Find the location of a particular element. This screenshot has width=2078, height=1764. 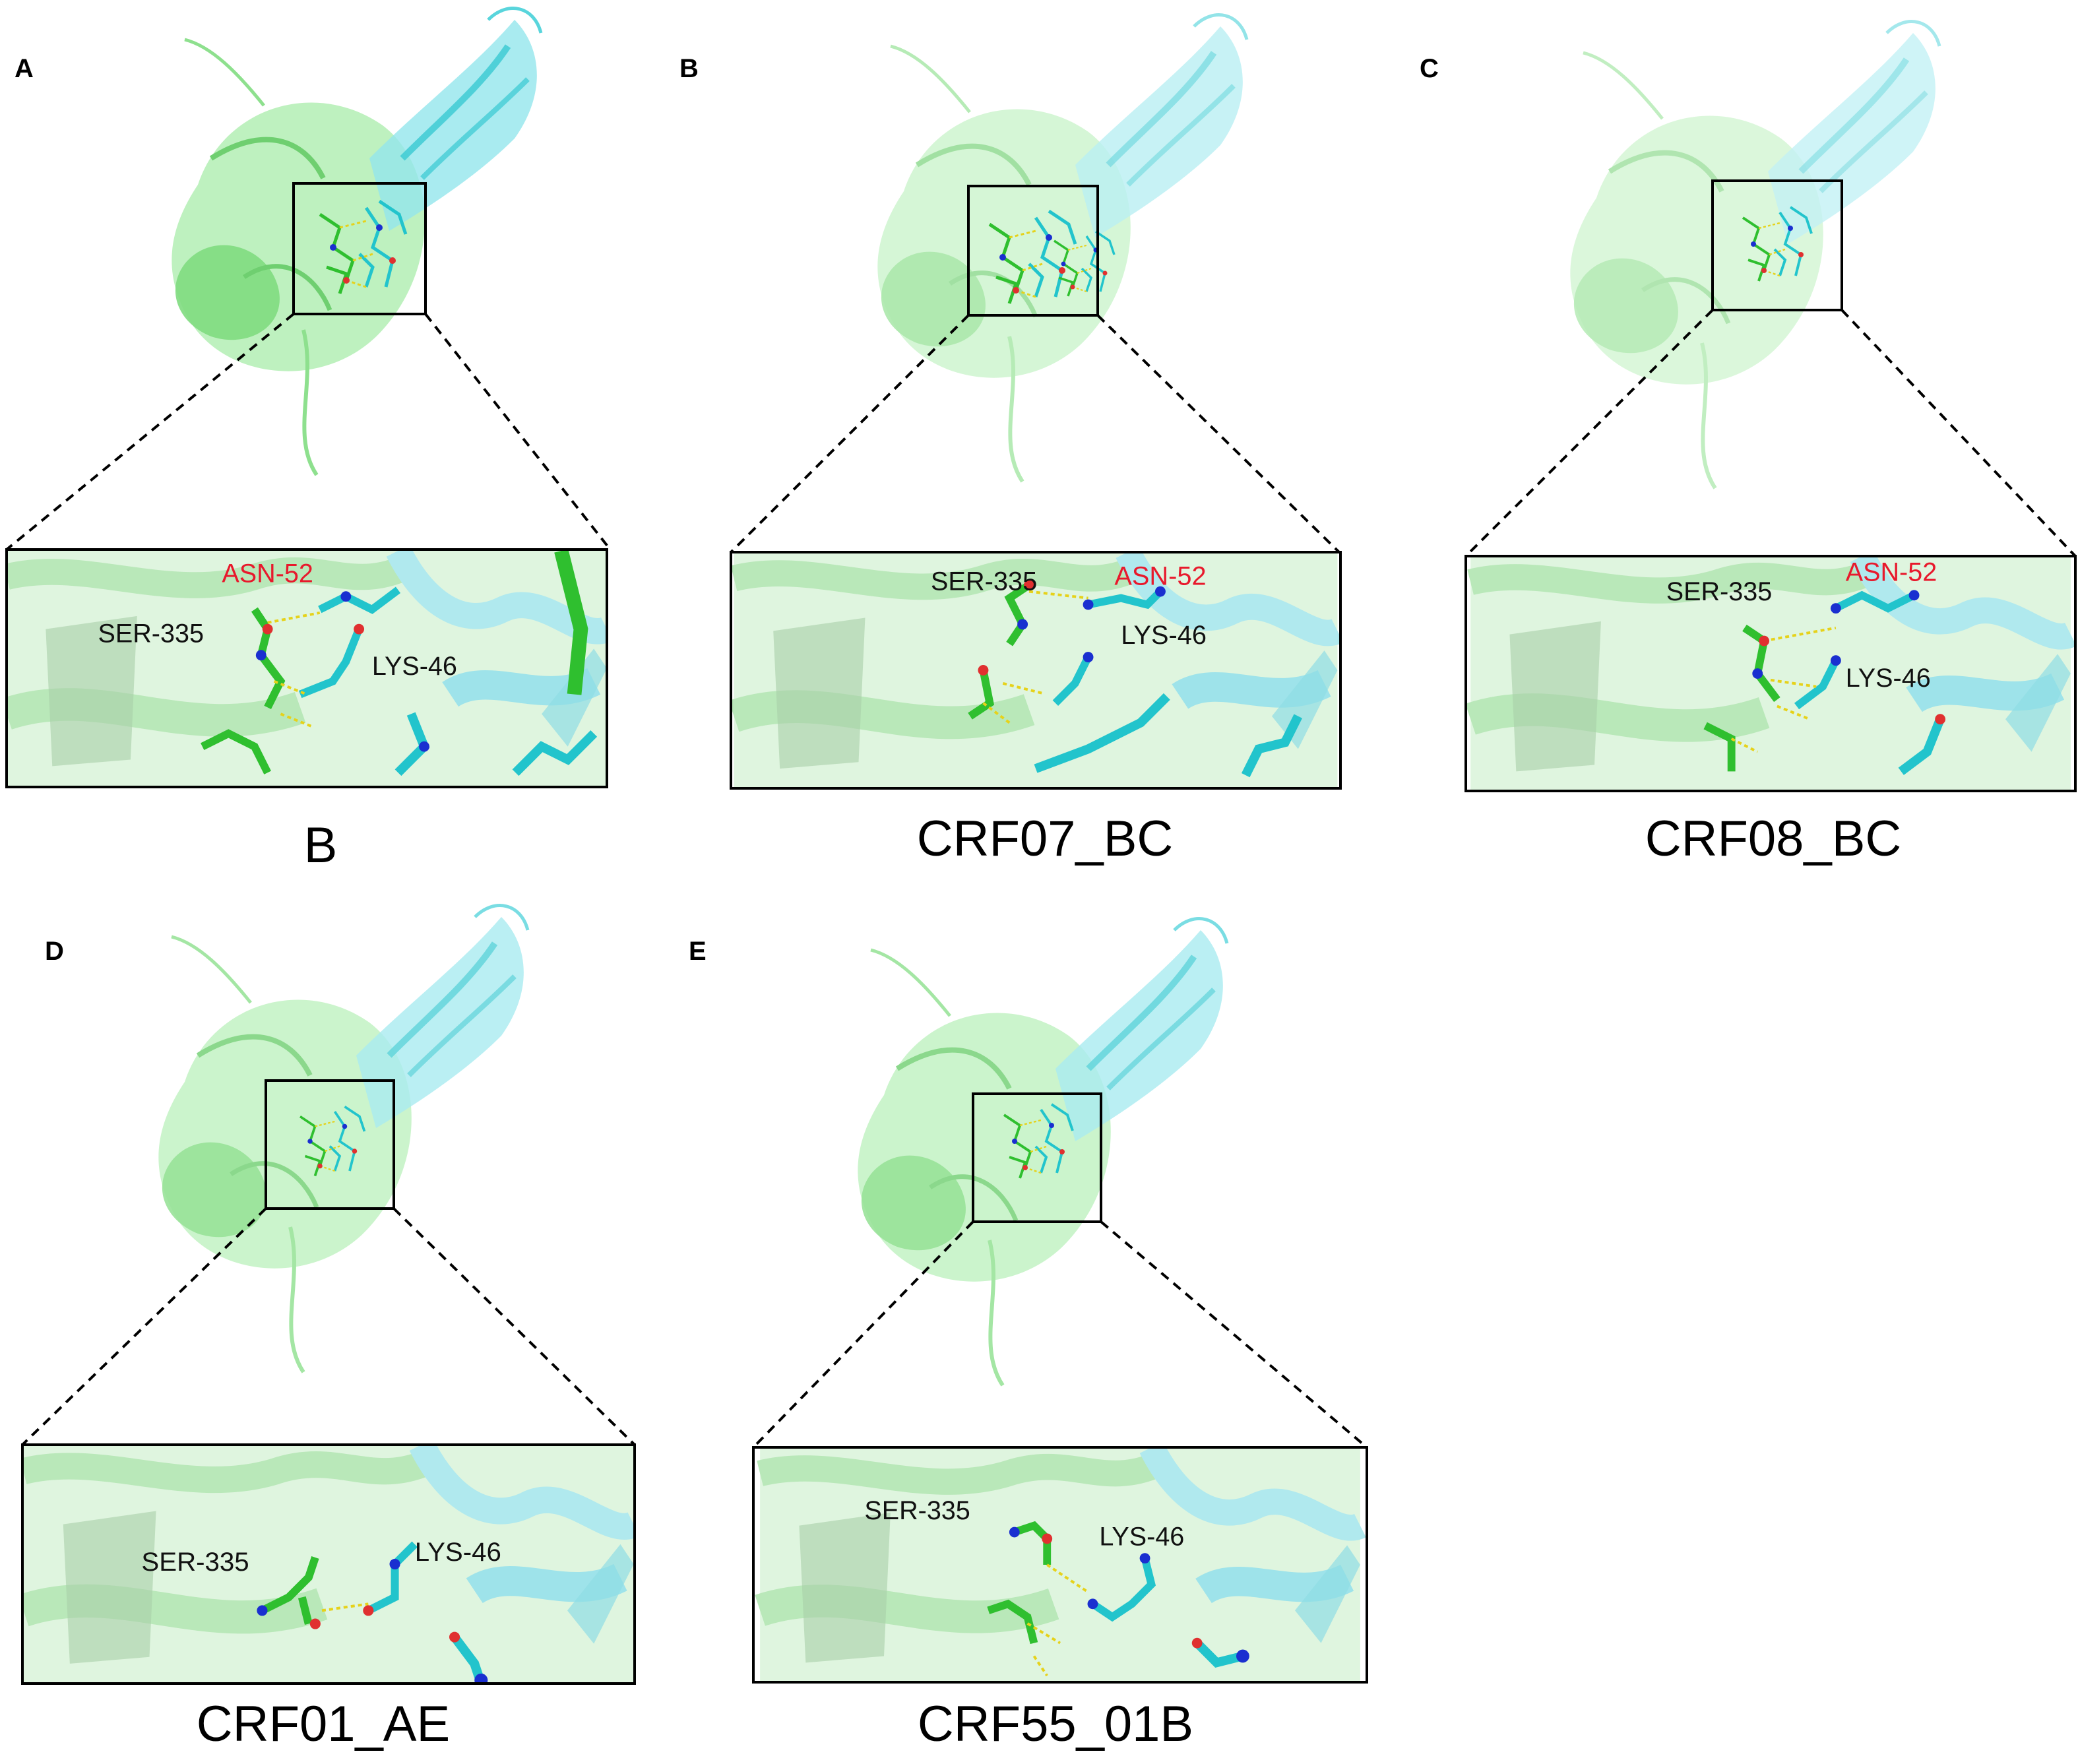

panel-letter-a: A is located at coordinates (24, 68).